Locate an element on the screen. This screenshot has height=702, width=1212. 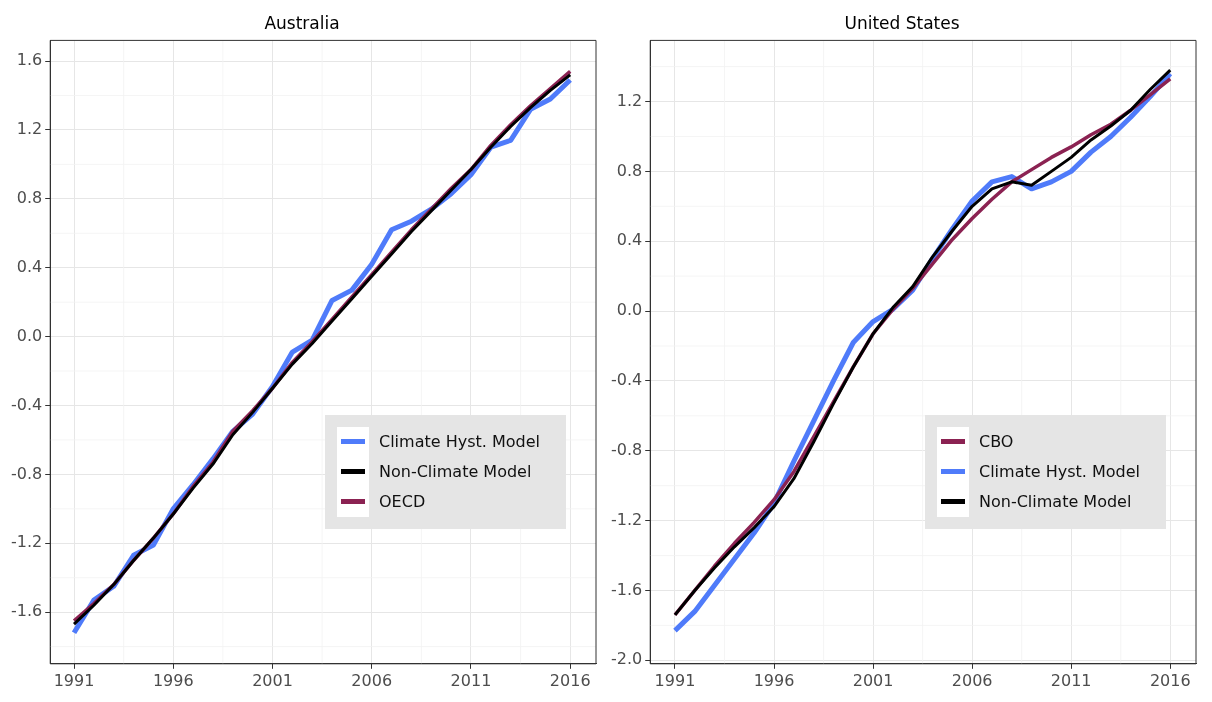
y-tick-label: 1.6 is located at coordinates (29, 60).